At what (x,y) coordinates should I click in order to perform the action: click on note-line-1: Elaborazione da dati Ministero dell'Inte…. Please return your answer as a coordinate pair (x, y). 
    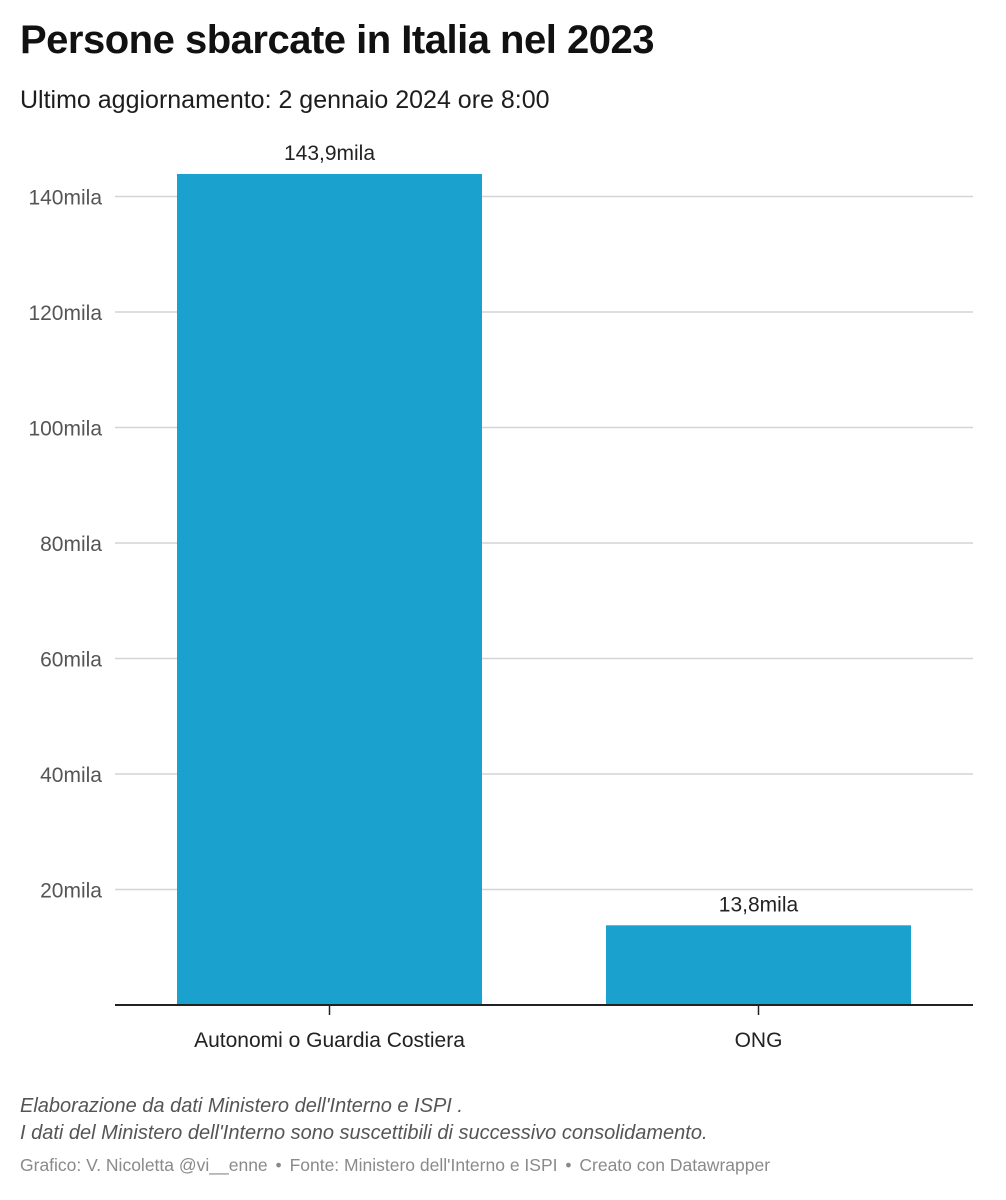
    Looking at the image, I should click on (241, 1106).